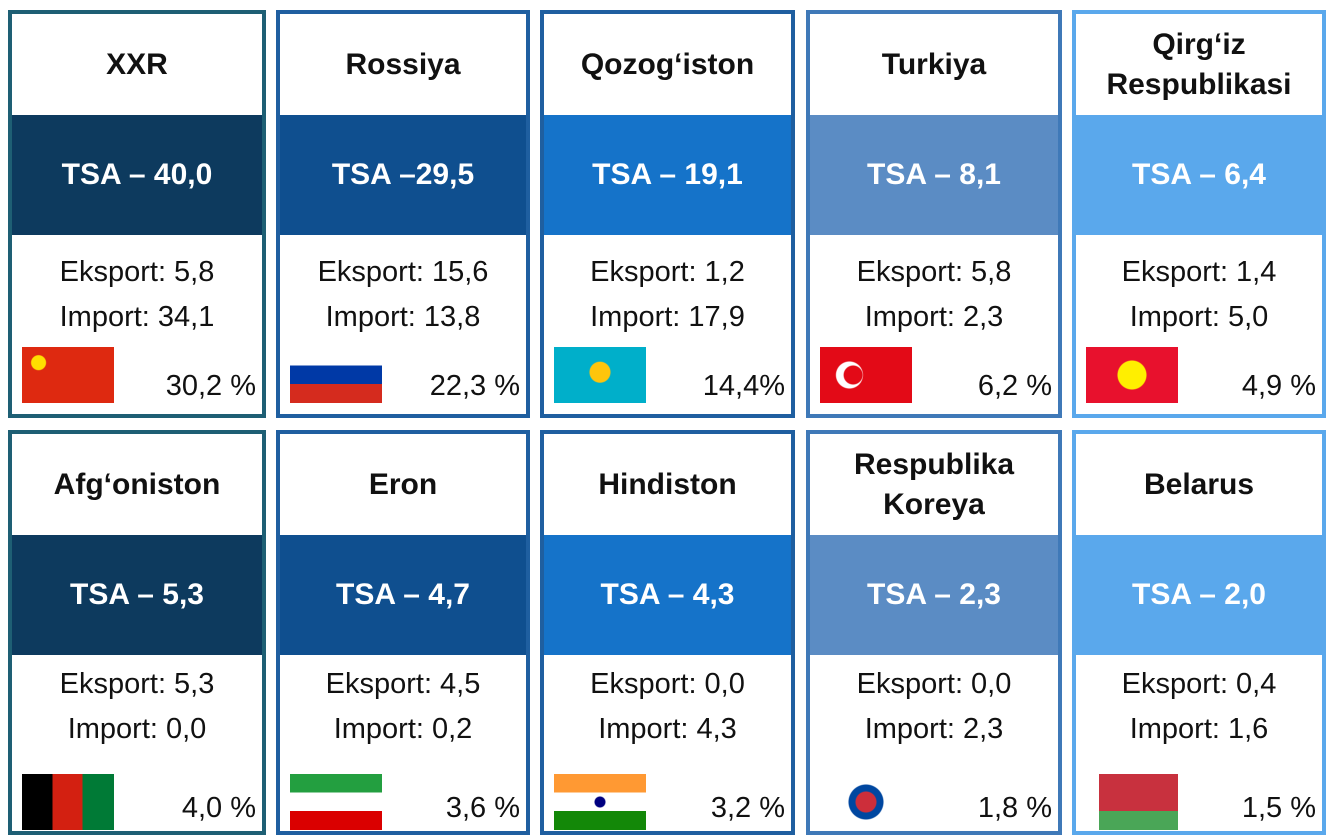 The width and height of the screenshot is (1326, 835). I want to click on import-value: Import: 0,2, so click(403, 729).